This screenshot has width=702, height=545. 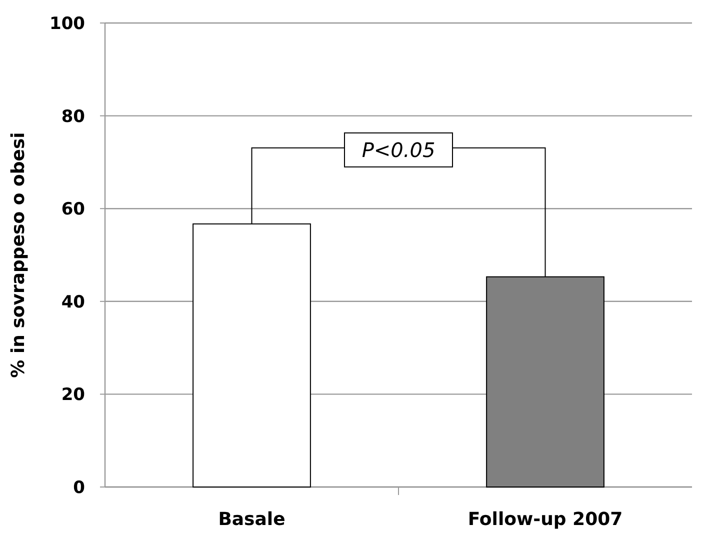 I want to click on x-tick-label: Follow-up 2007, so click(x=545, y=519).